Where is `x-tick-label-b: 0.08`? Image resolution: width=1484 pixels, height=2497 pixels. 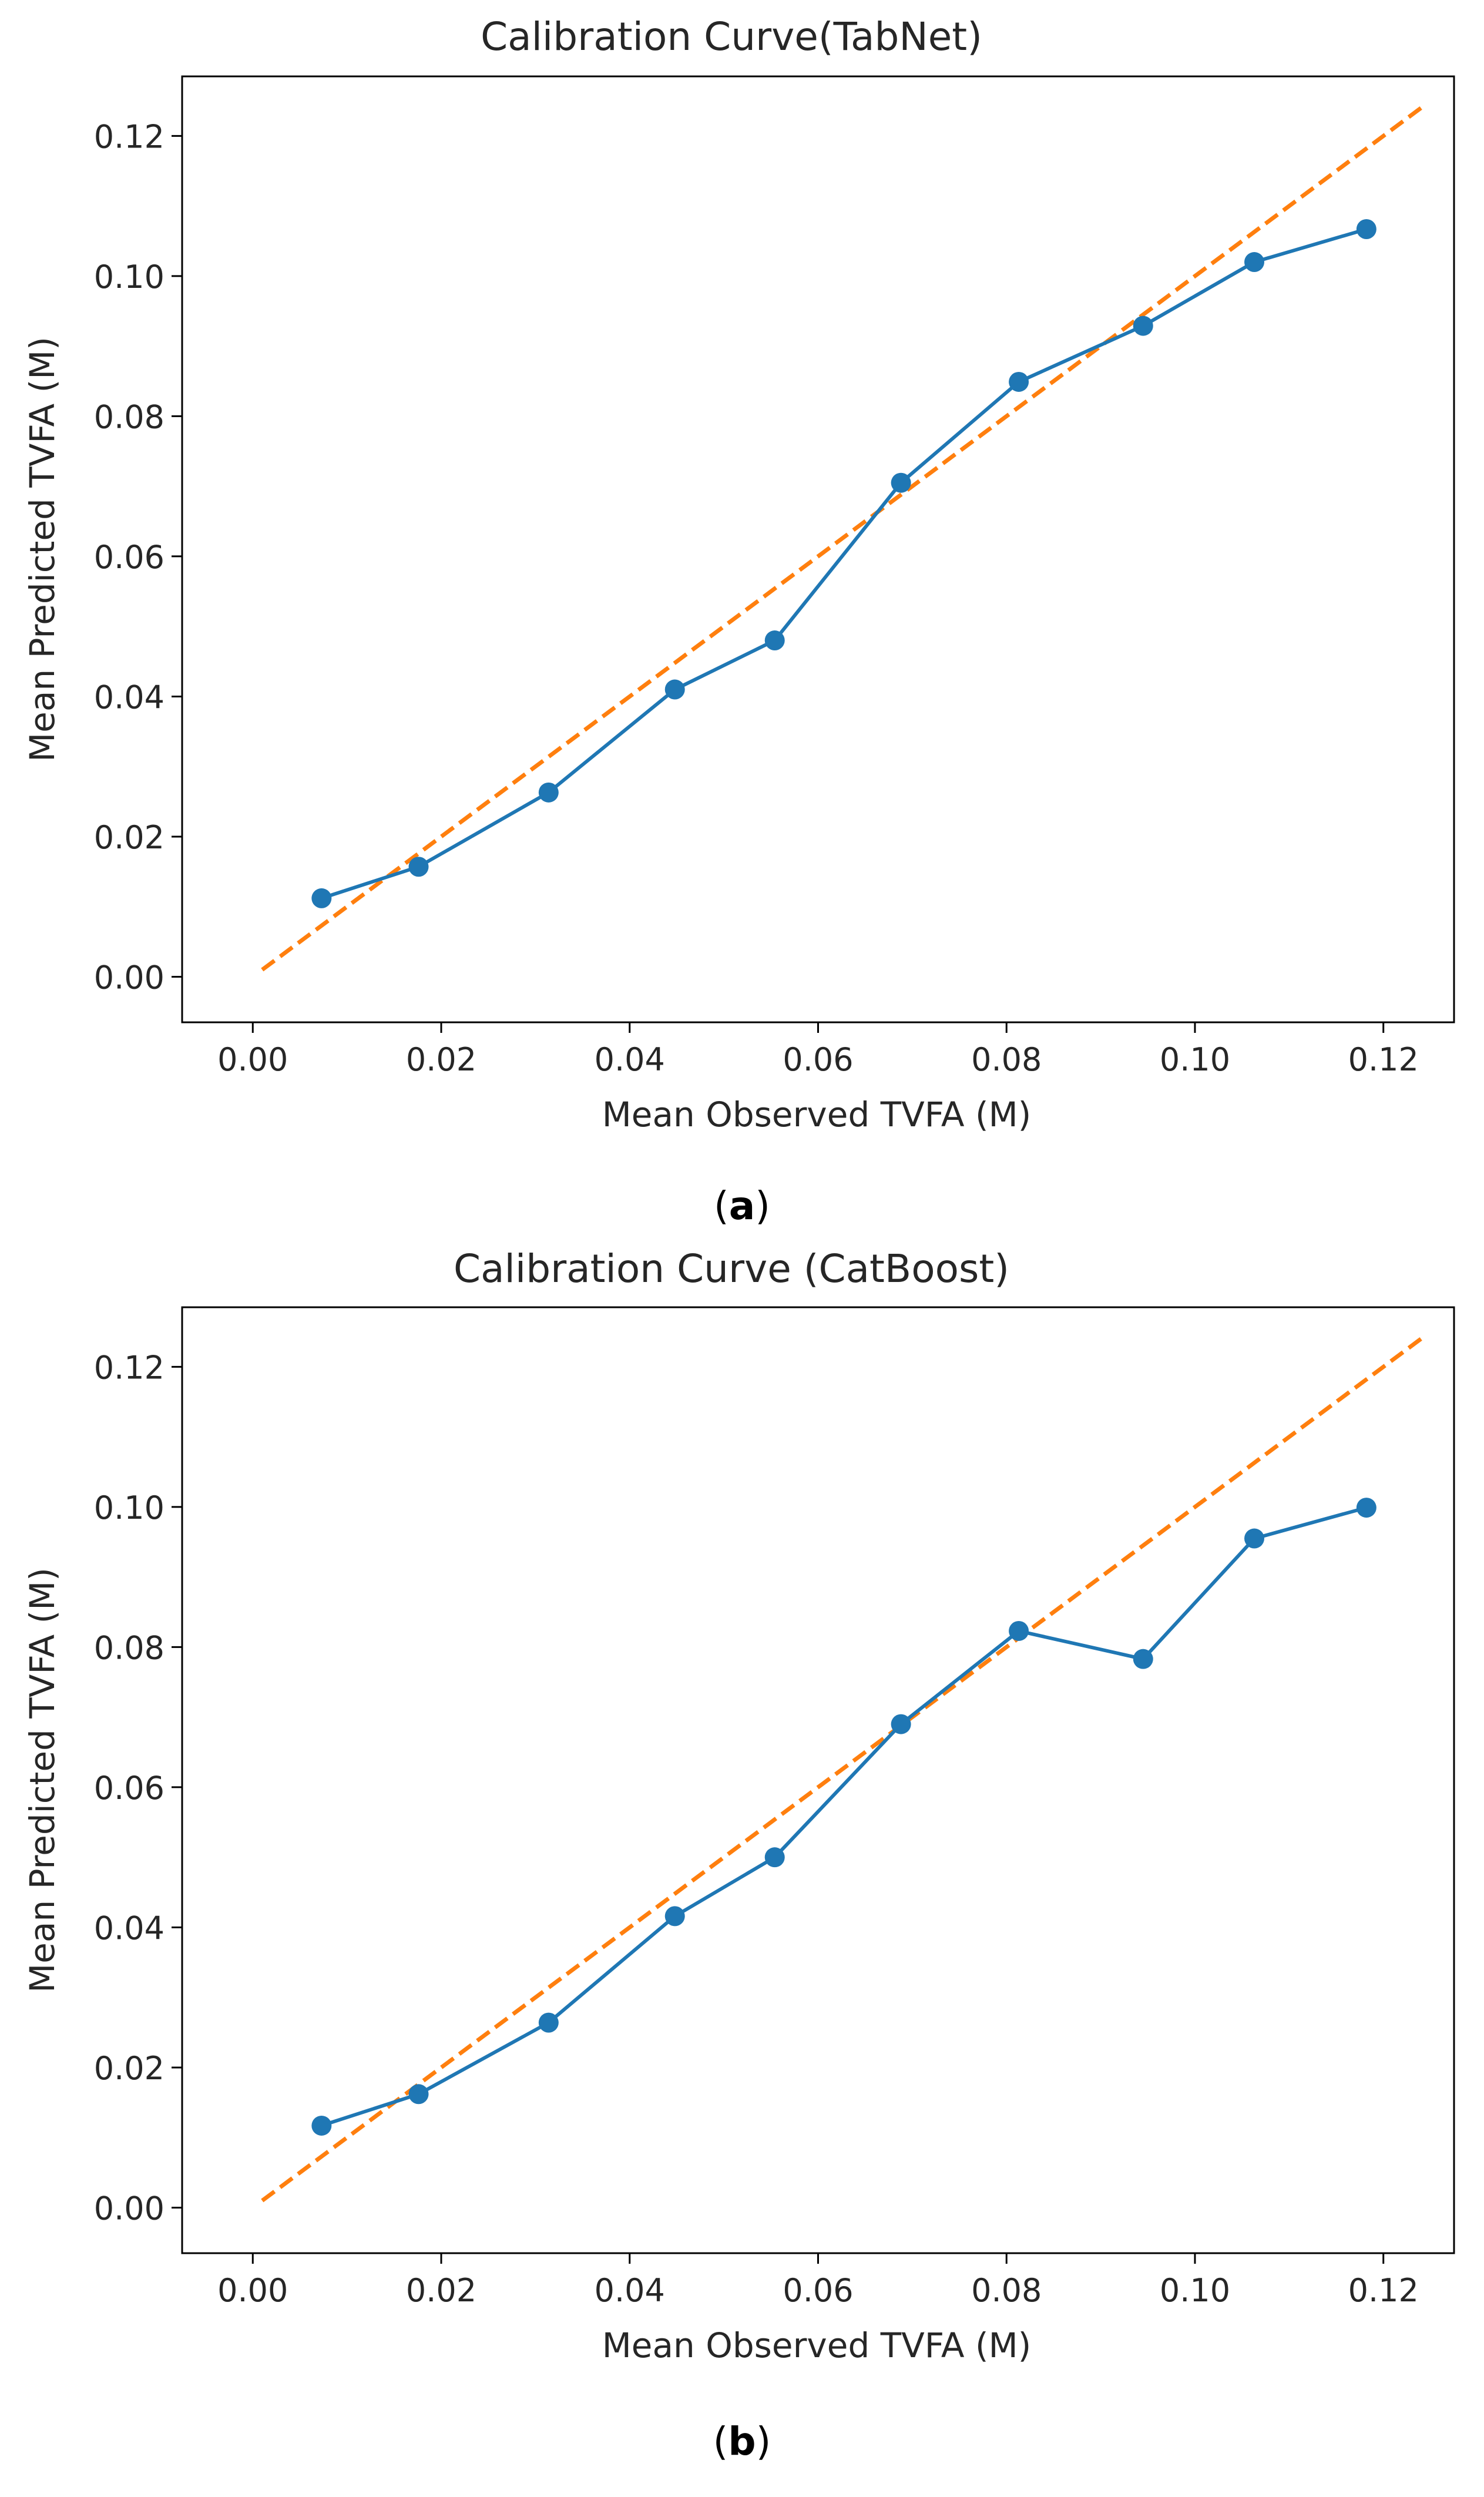 x-tick-label-b: 0.08 is located at coordinates (1006, 2290).